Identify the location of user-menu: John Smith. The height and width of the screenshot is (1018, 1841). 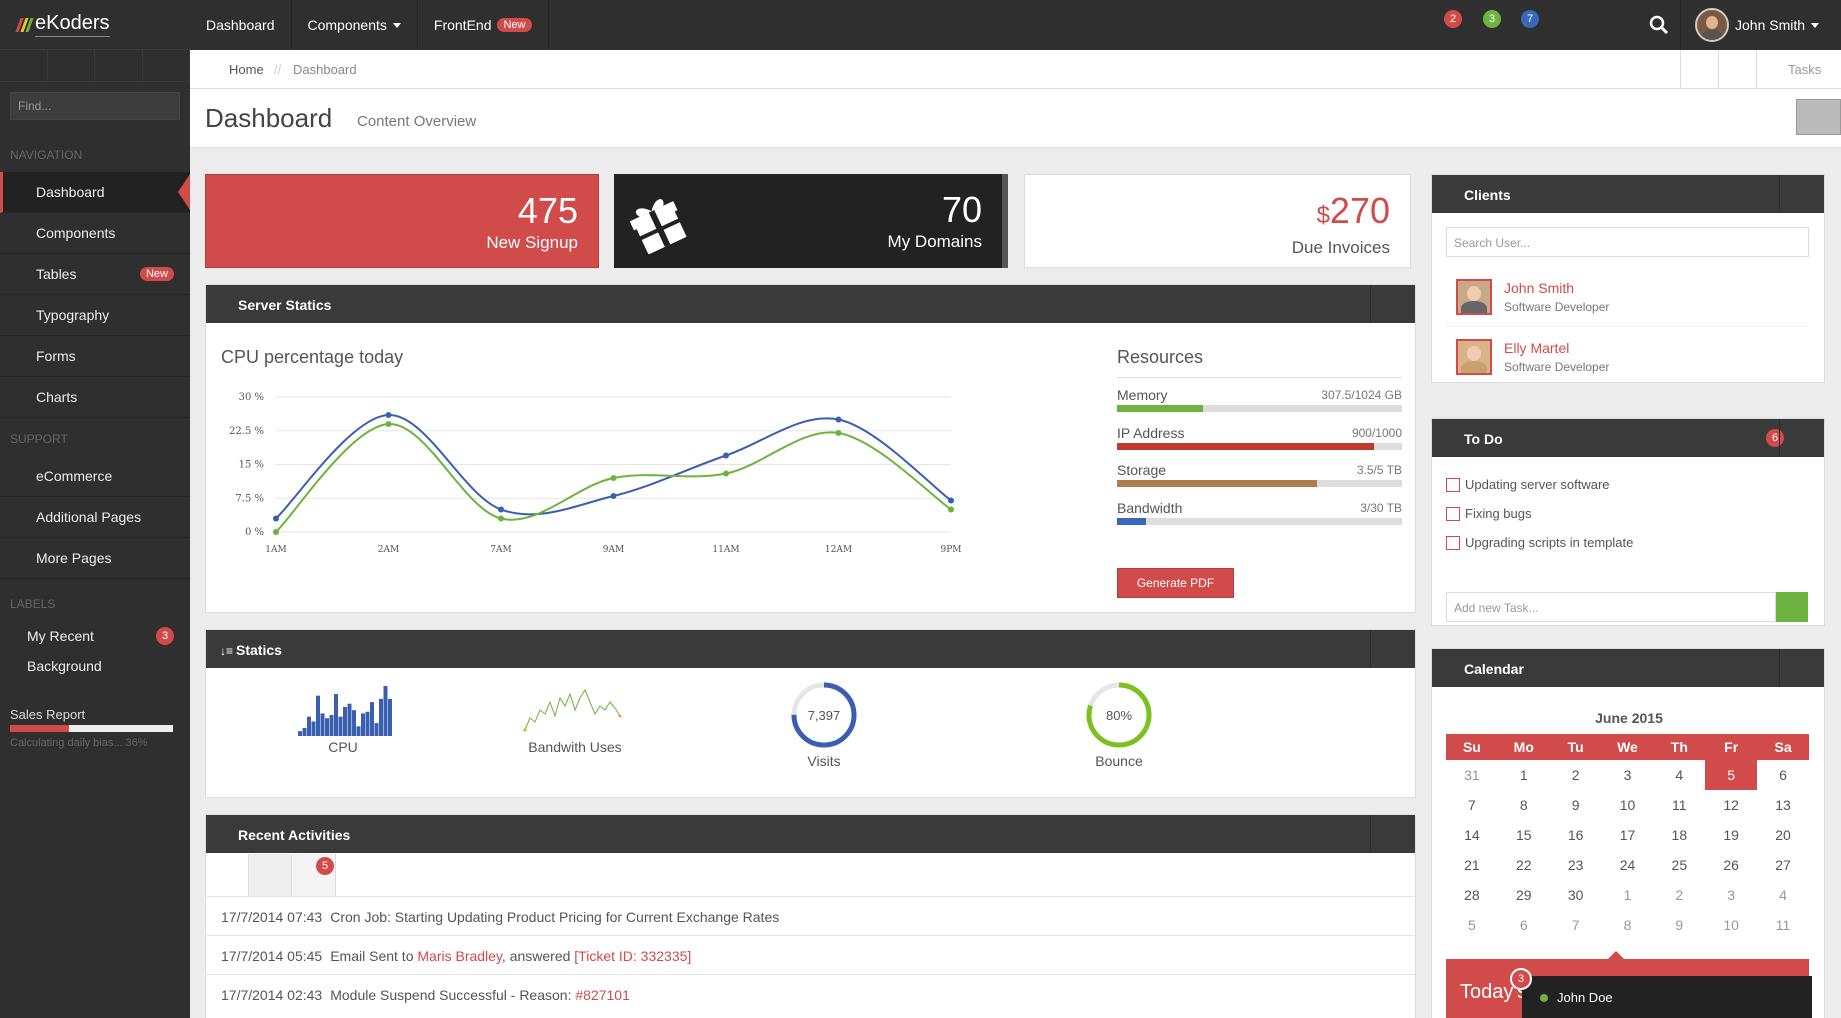
(1760, 25).